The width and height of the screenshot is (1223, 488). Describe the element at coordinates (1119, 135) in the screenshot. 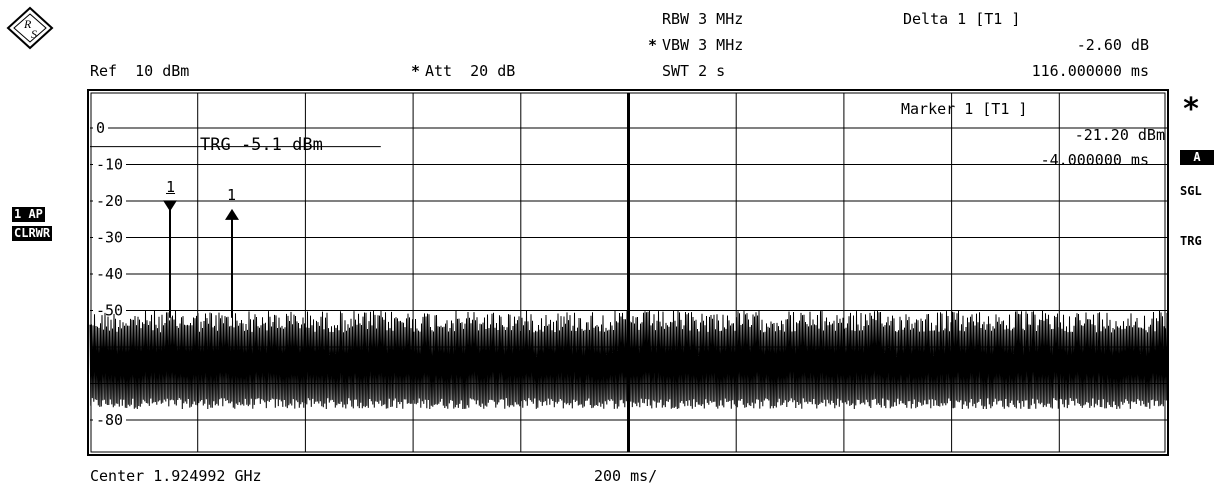

I see `marker-level: -21.20 dBm` at that location.